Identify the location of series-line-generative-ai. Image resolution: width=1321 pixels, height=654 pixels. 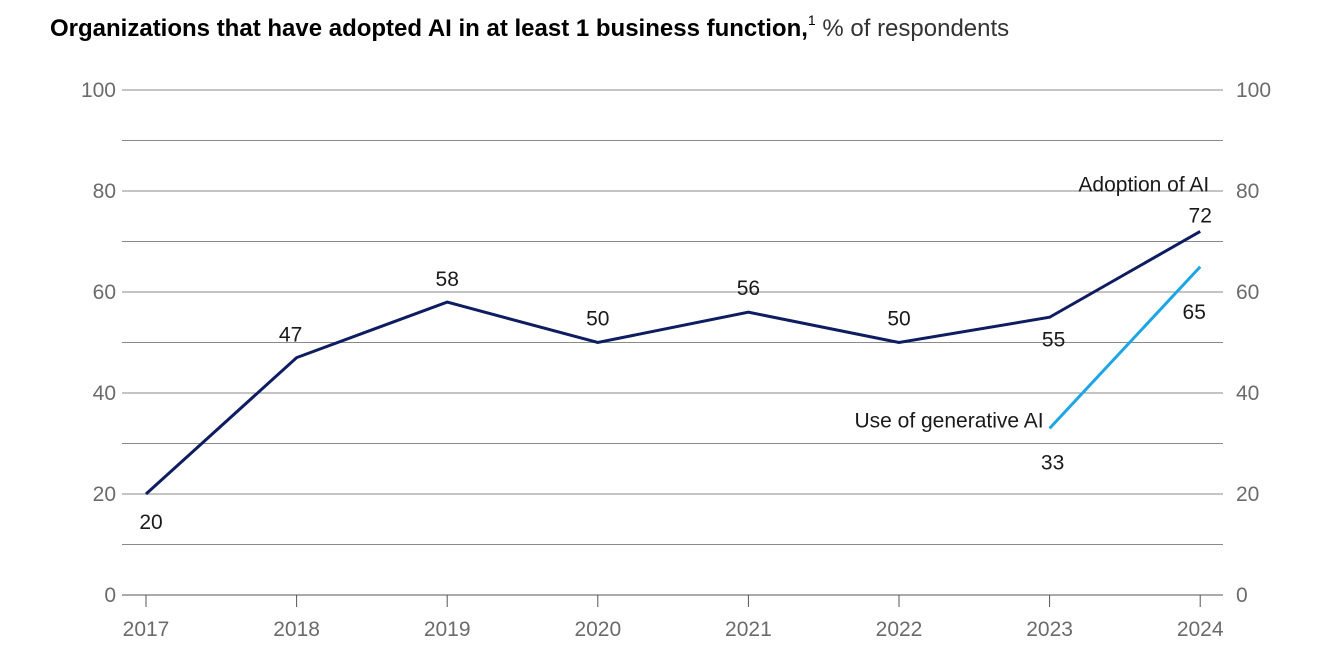
(1125, 347).